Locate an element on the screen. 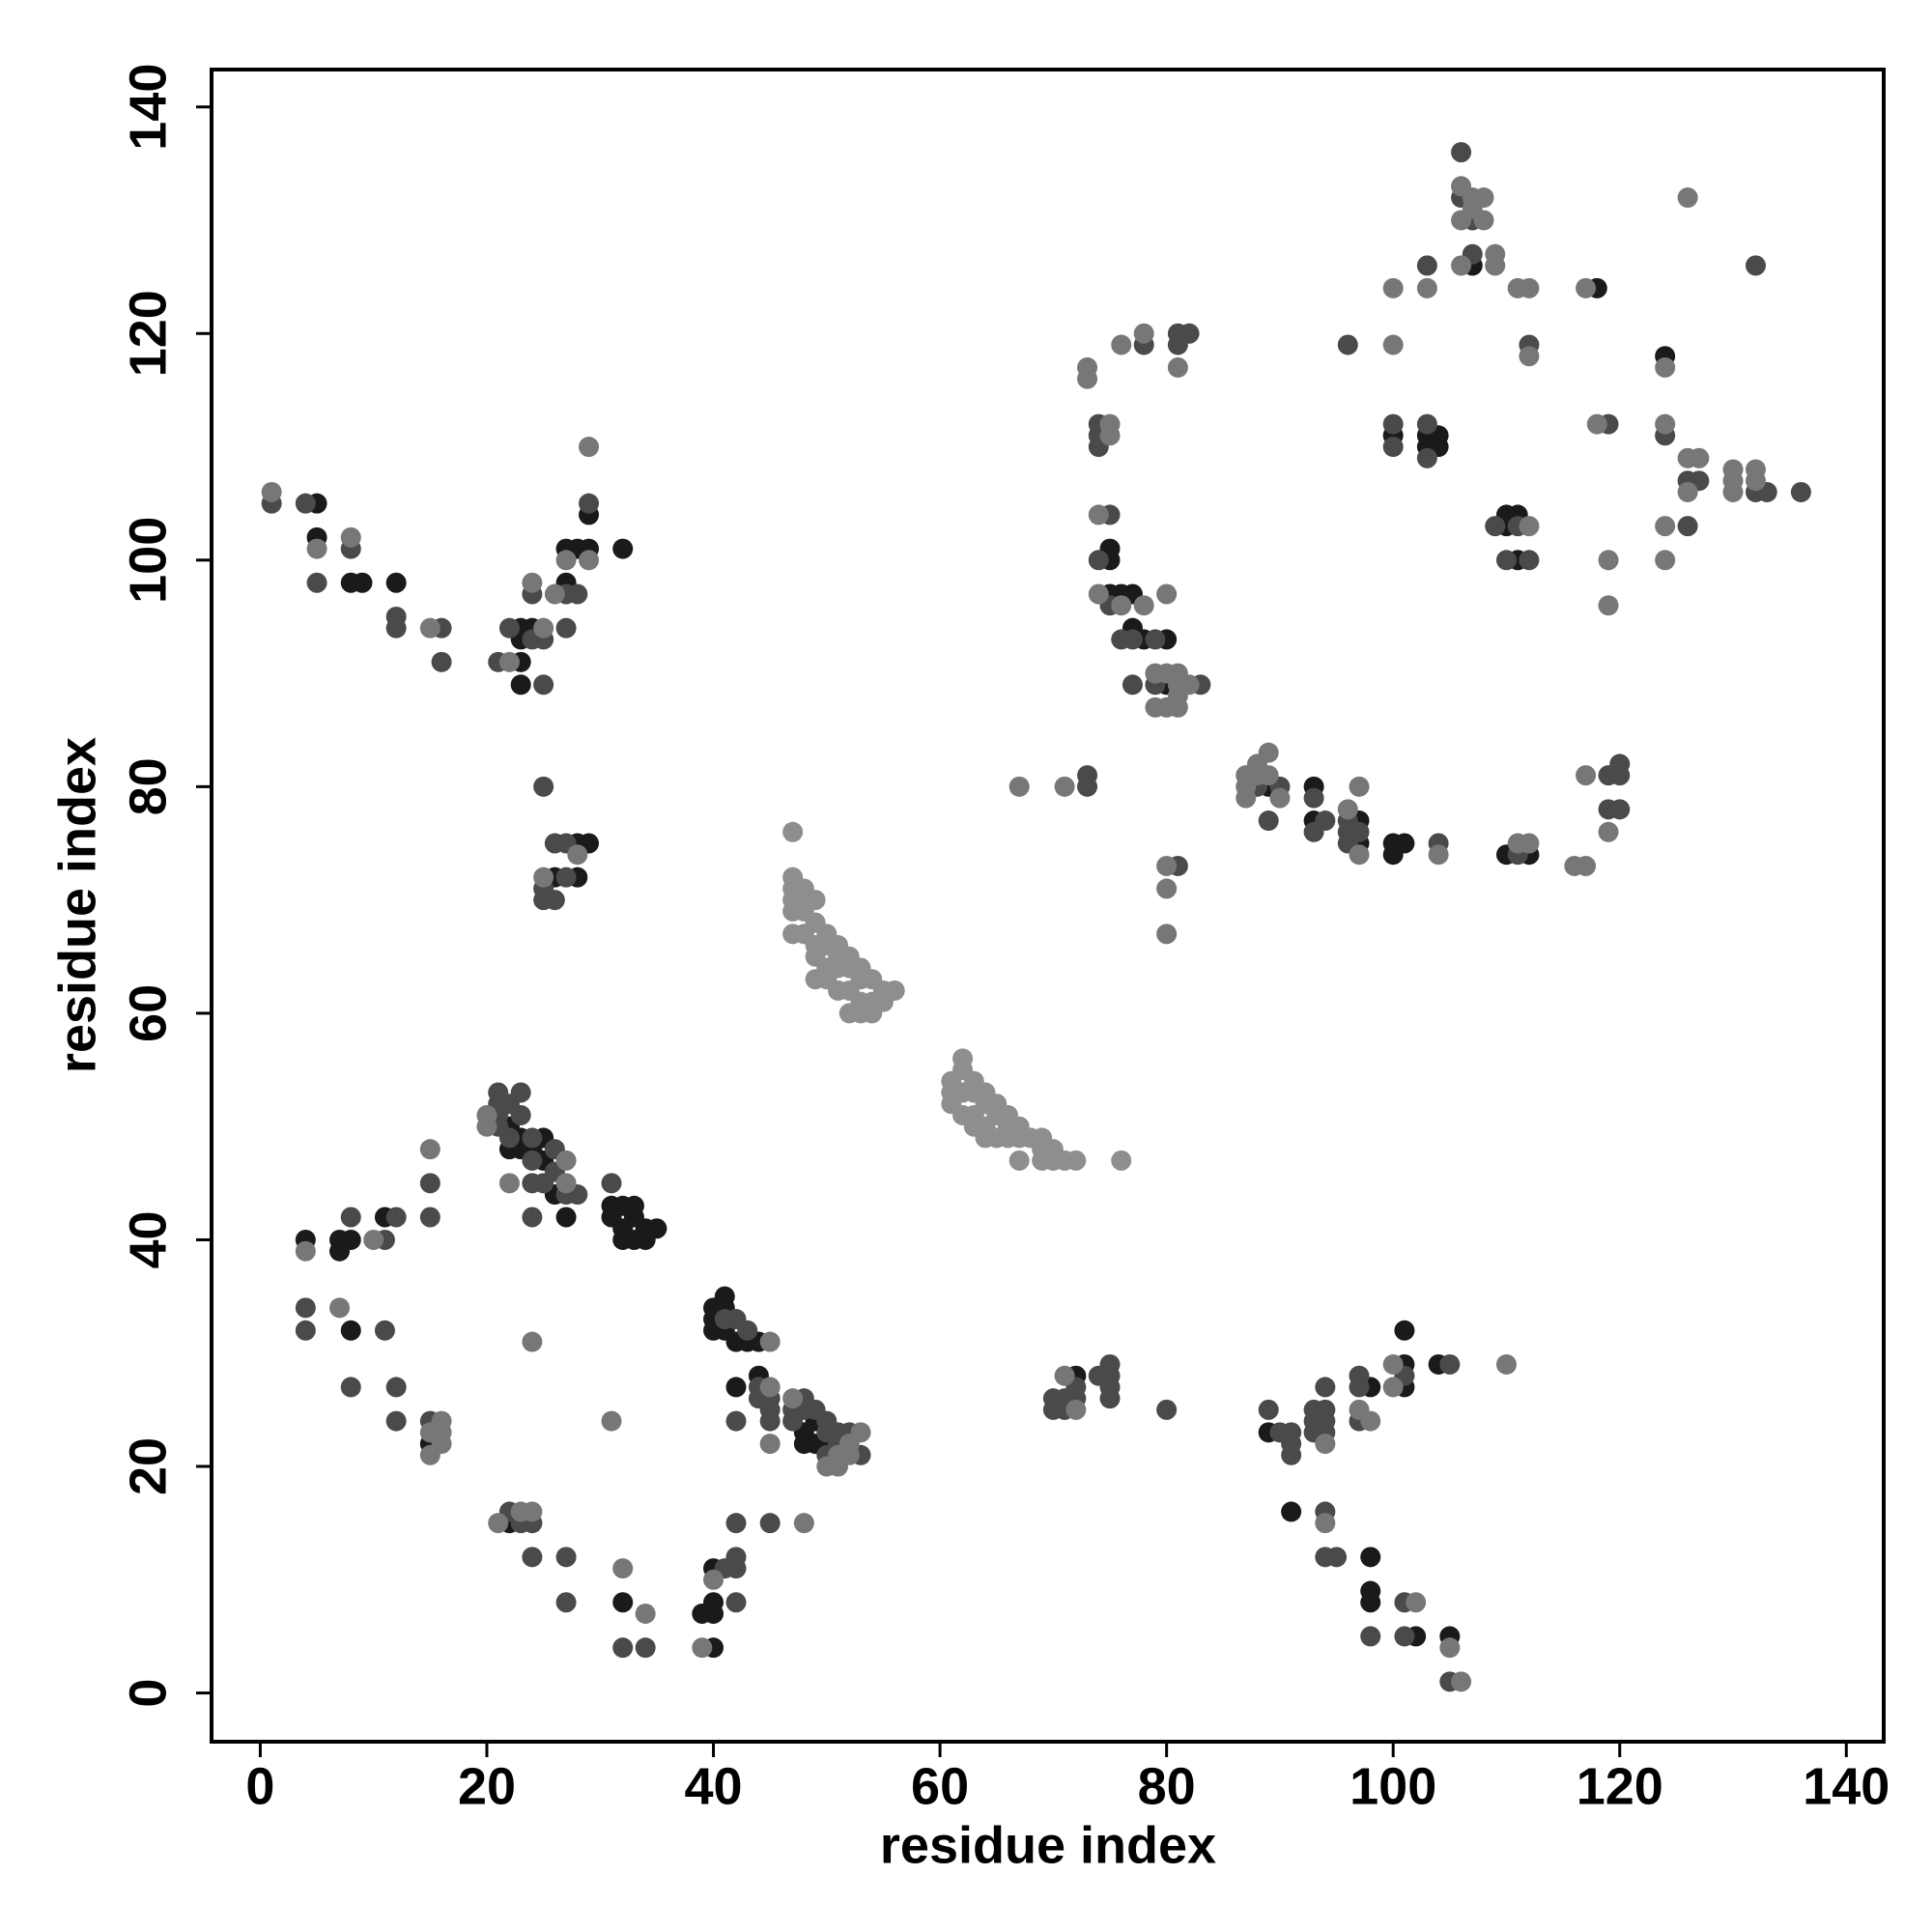 This screenshot has width=1932, height=1932. y-tick-label: 20 is located at coordinates (148, 1466).